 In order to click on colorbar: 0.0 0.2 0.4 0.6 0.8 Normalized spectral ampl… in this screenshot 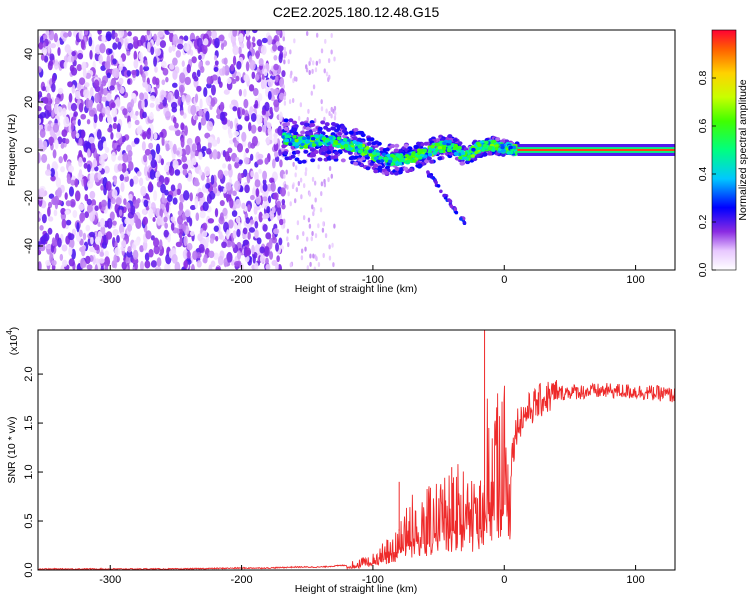, I will do `click(723, 153)`.